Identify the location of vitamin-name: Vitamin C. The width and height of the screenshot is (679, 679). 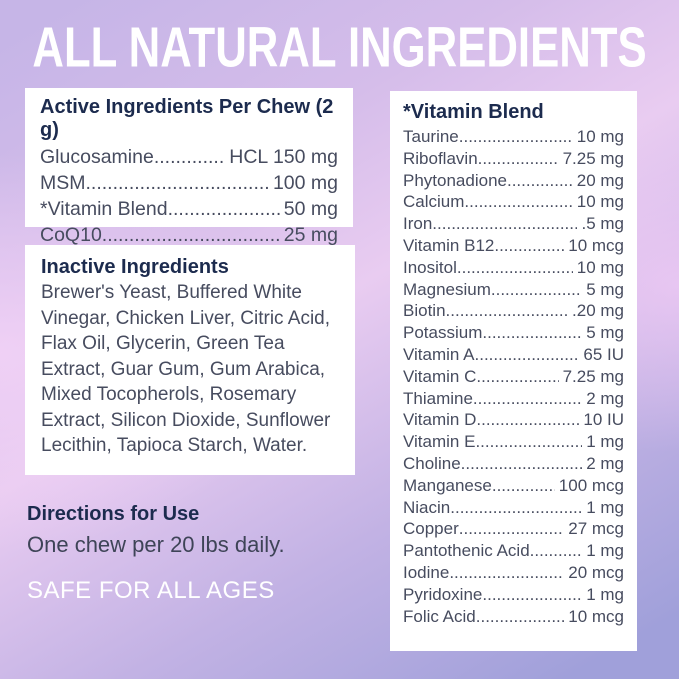
(440, 376).